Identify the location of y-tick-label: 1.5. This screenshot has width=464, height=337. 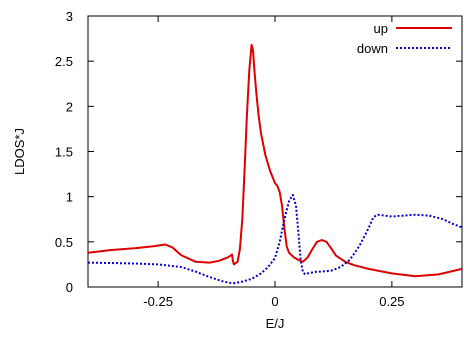
(64, 152).